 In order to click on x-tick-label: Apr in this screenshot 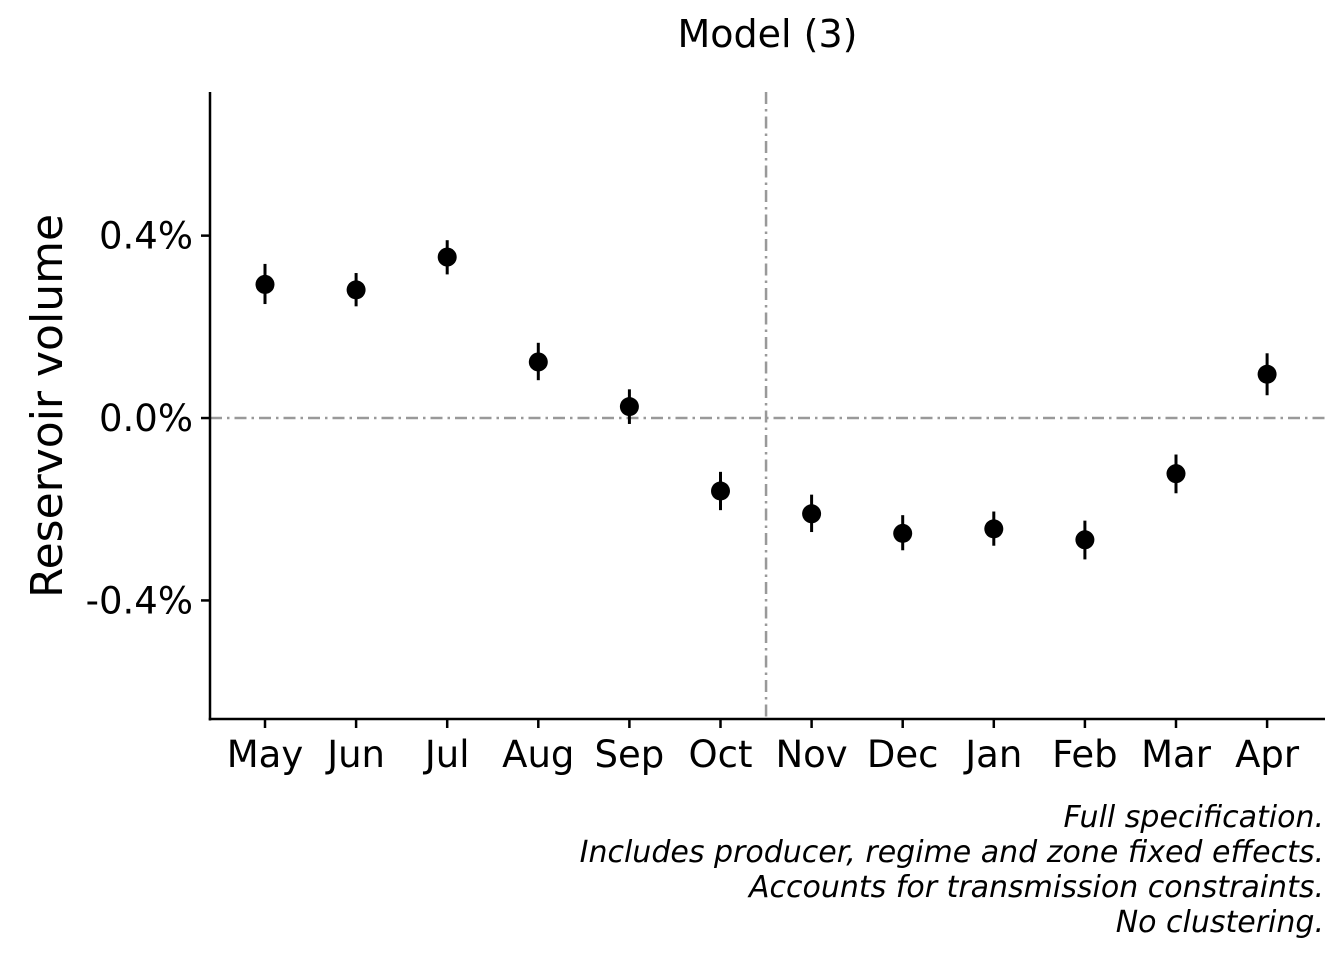, I will do `click(1267, 754)`.